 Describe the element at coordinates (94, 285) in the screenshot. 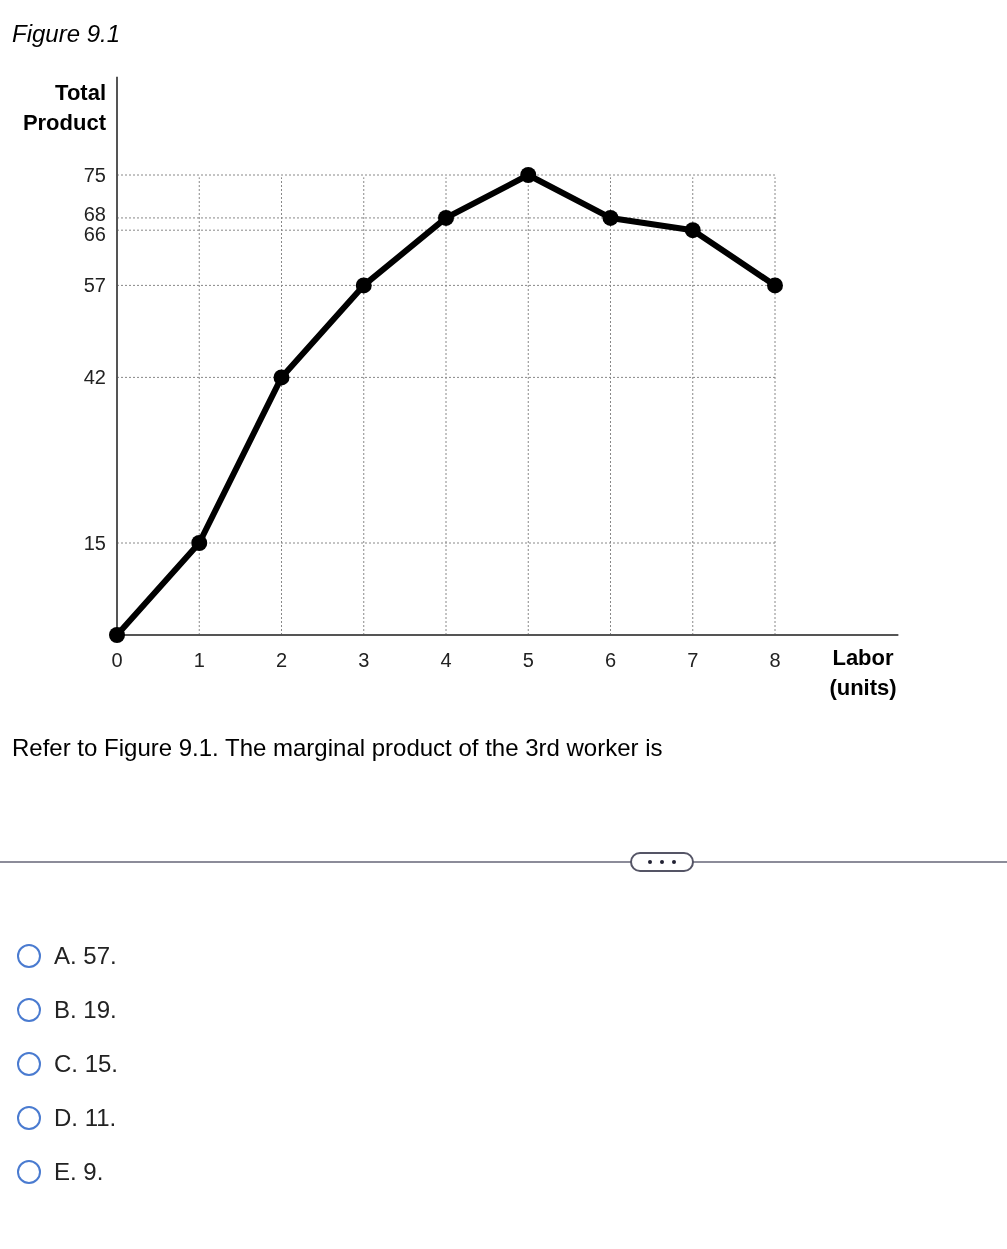

I see `y-tick-label: 57` at that location.